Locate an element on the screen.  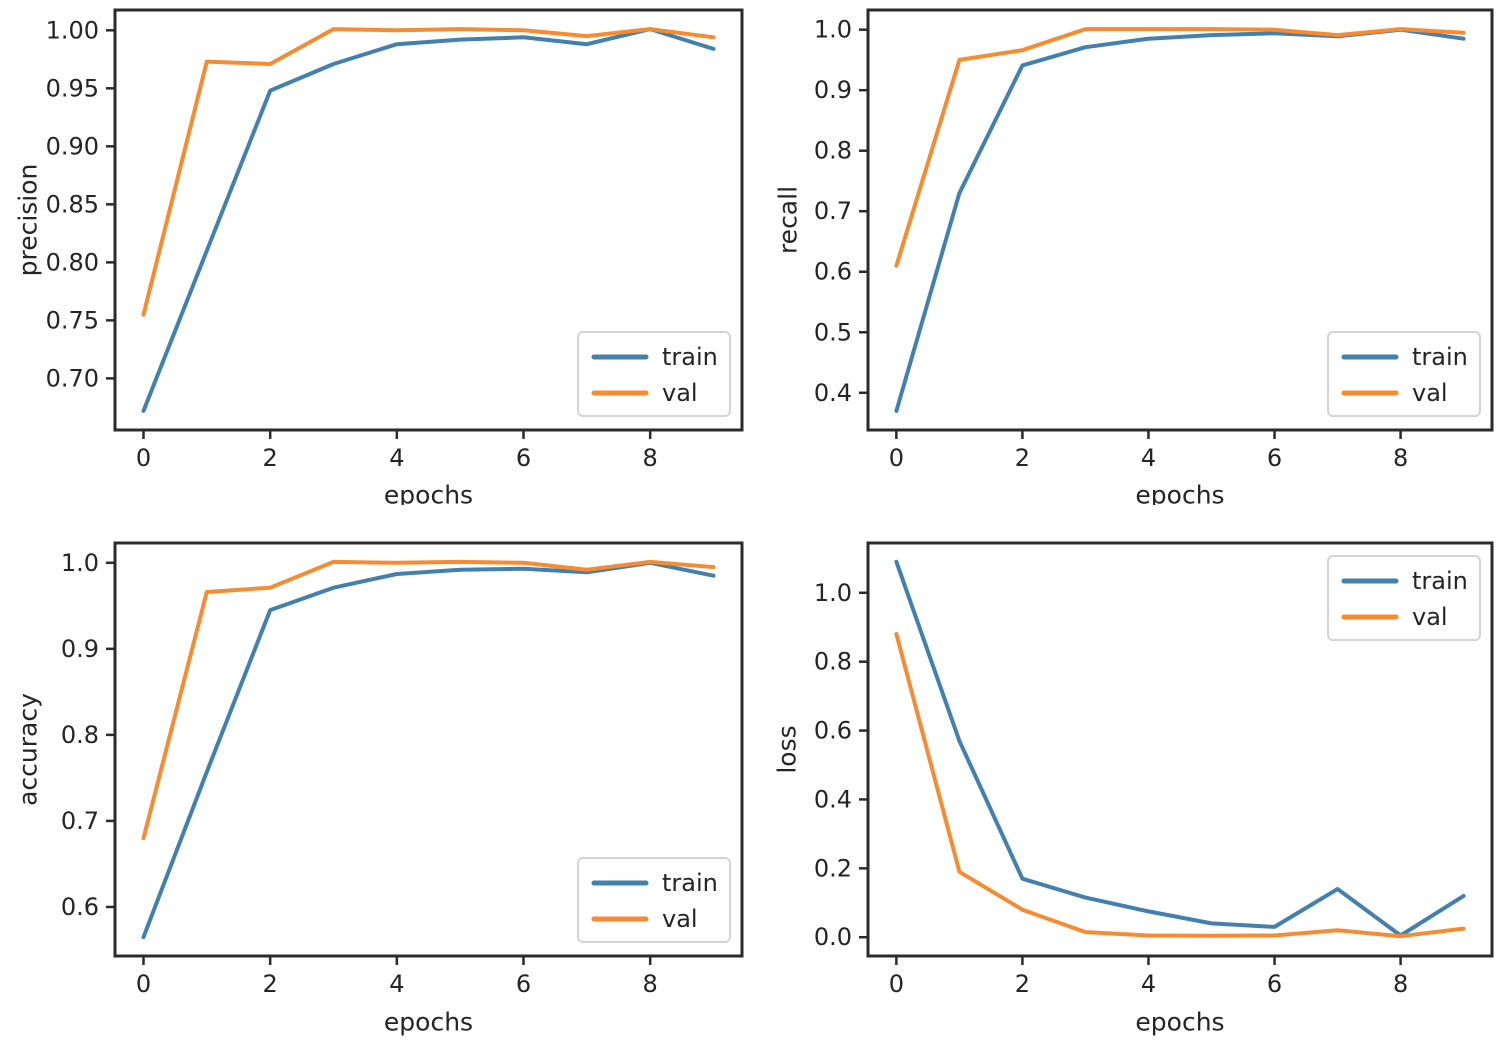
y-axis-label: recall is located at coordinates (788, 220).